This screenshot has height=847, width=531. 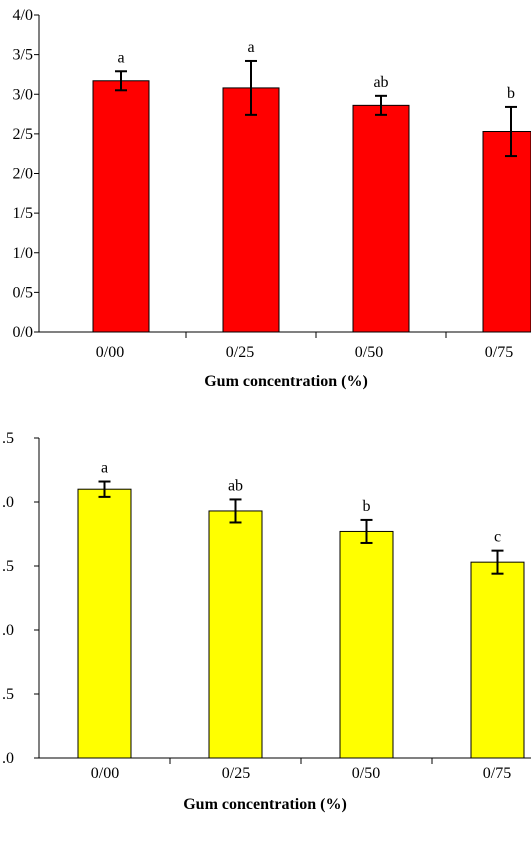 What do you see at coordinates (23, 292) in the screenshot?
I see `y-tick-label: 0/5` at bounding box center [23, 292].